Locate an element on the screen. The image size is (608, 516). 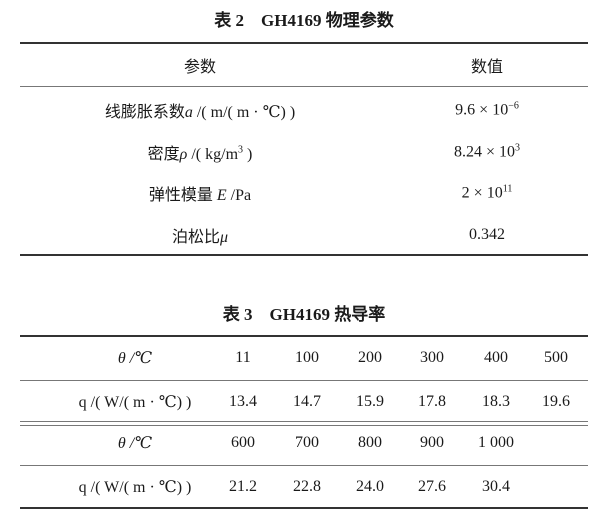
param-unit: /( kg/m is located at coordinates (213, 154).